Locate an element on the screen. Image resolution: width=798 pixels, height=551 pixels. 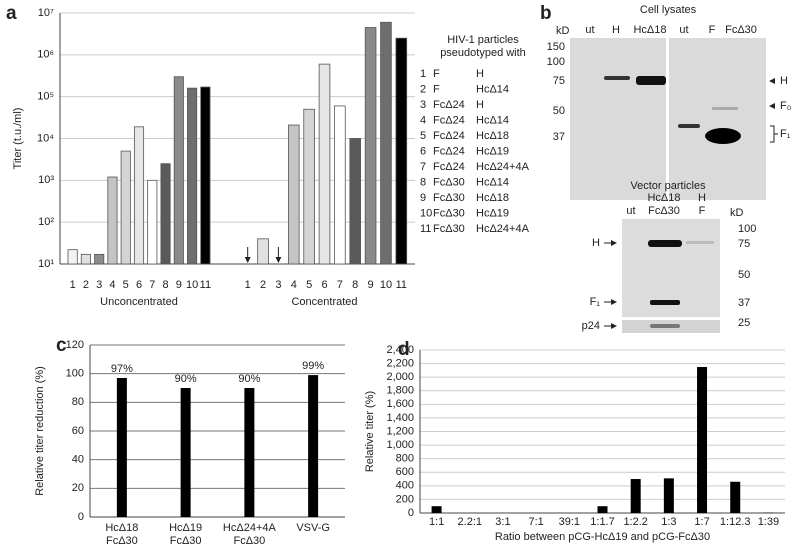
y-tick-label: 10³ is located at coordinates (46, 180).